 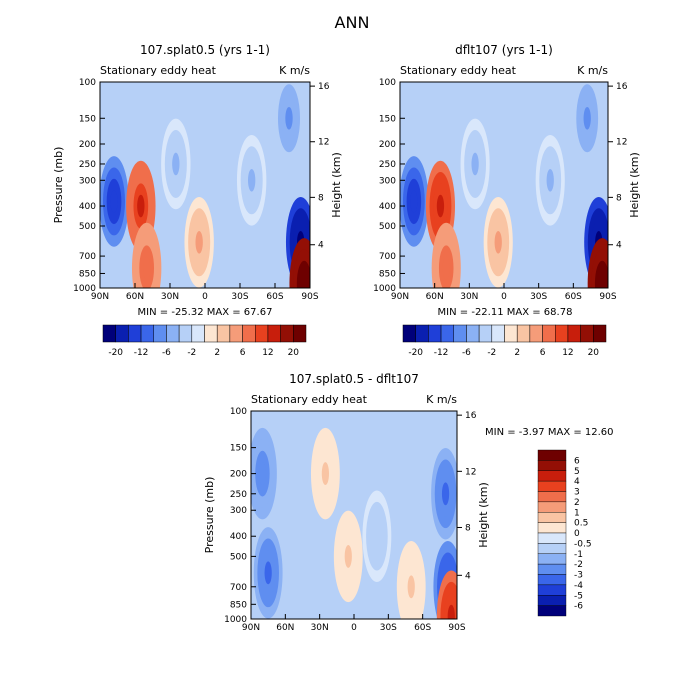 What do you see at coordinates (577, 482) in the screenshot?
I see `colorbar-label: 4` at bounding box center [577, 482].